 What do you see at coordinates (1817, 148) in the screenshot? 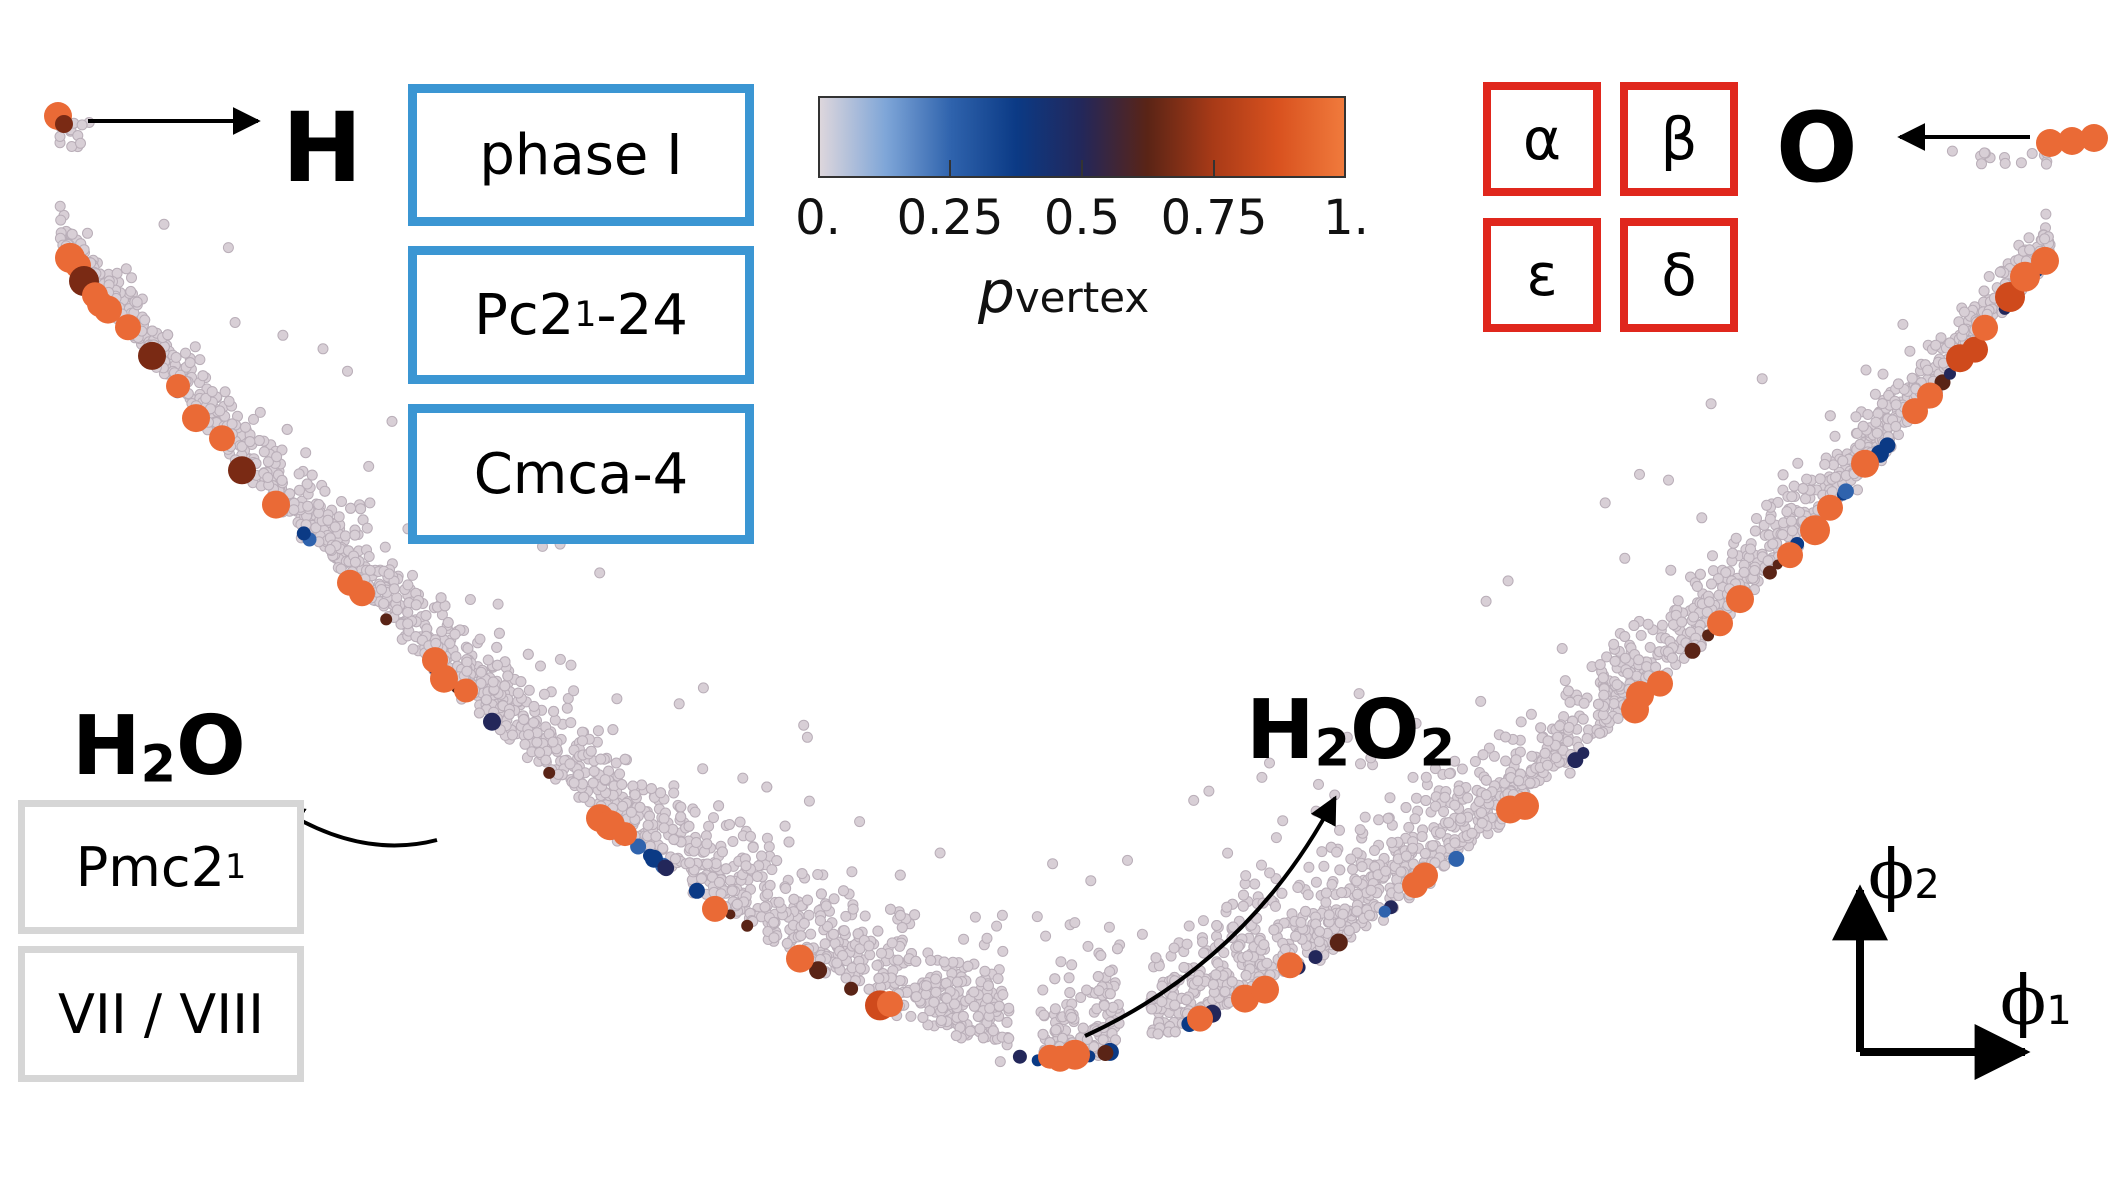
I see `o-label: O` at bounding box center [1817, 148].